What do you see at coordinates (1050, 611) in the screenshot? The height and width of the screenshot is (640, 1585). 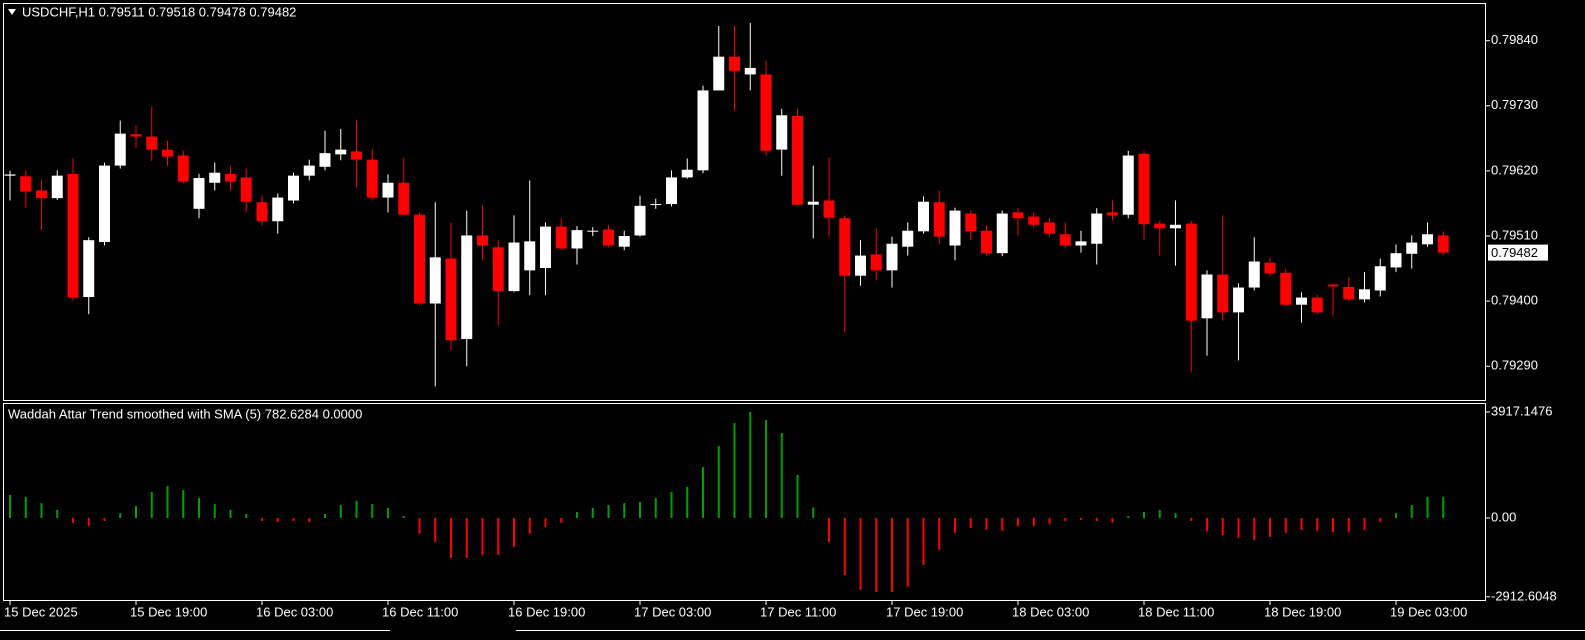 I see `x-tick-label: 18 Dec 03:00` at bounding box center [1050, 611].